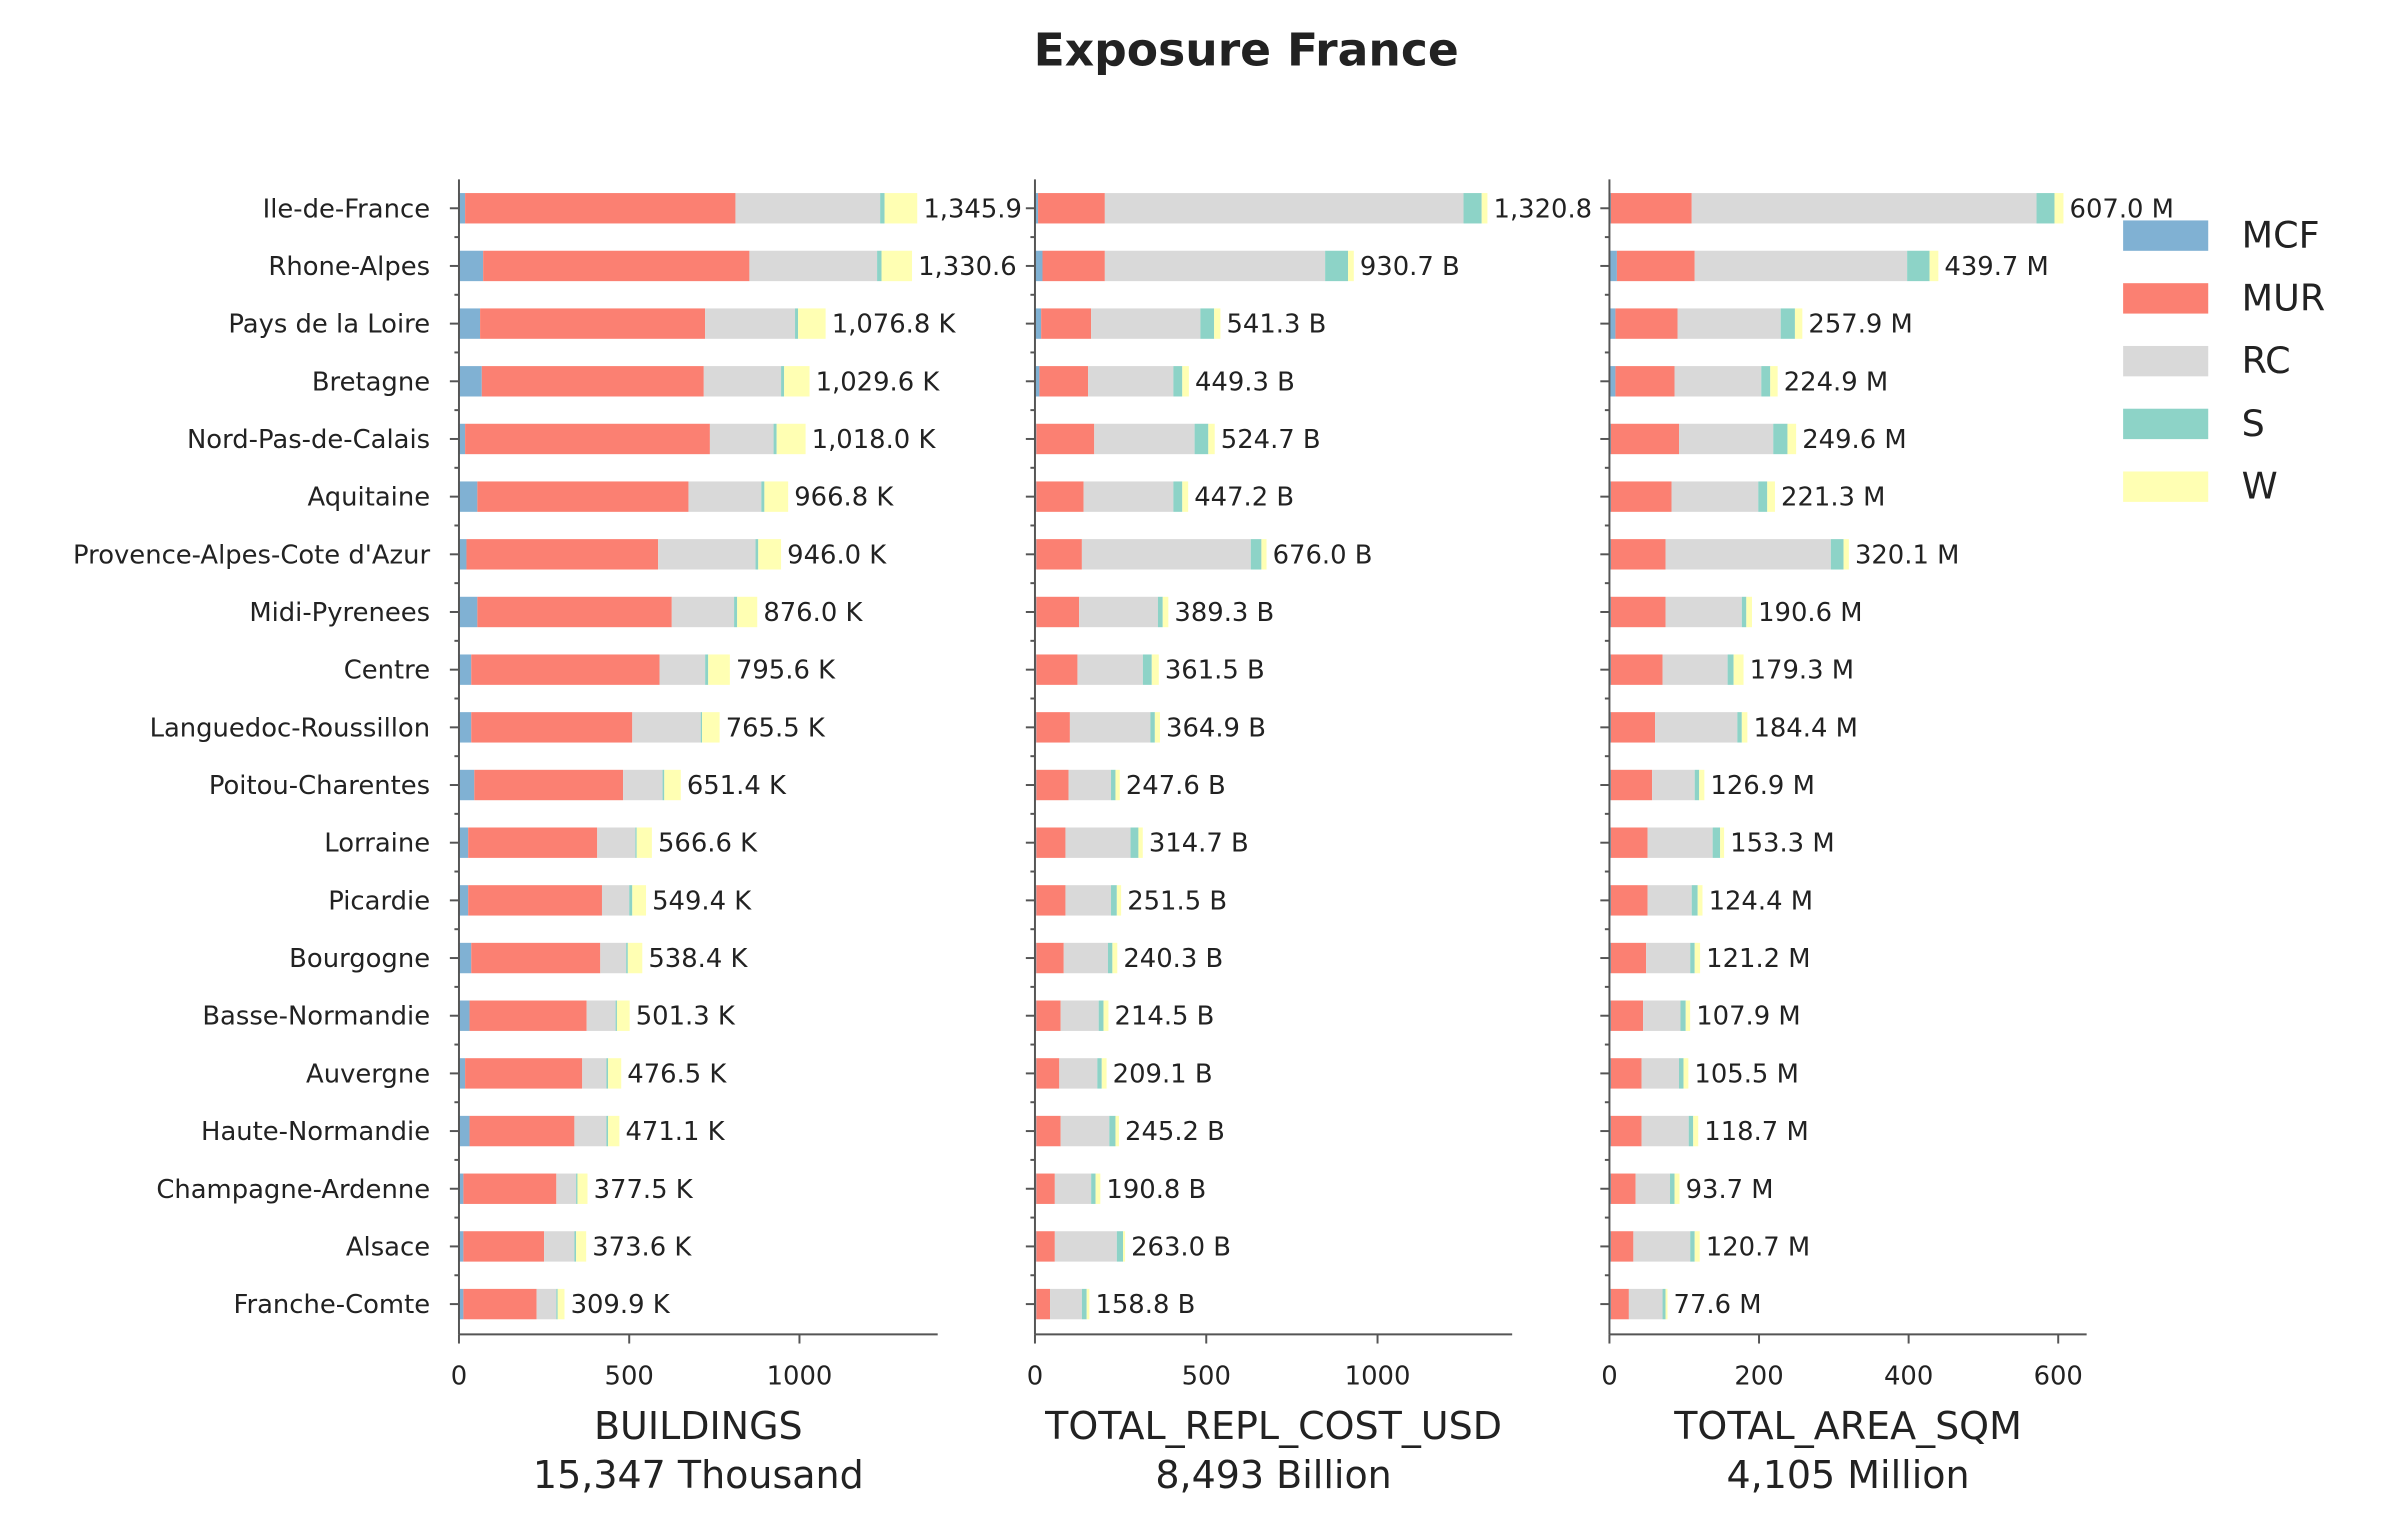 The width and height of the screenshot is (2383, 1529). What do you see at coordinates (1224, 613) in the screenshot?
I see `total-label: 389.3 B` at bounding box center [1224, 613].